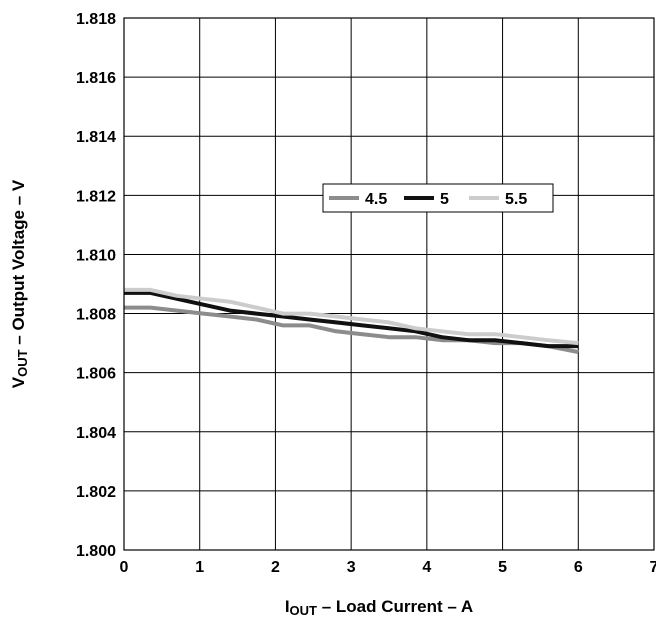 The width and height of the screenshot is (656, 624). I want to click on legend: 4.5 5 5.5, so click(438, 198).